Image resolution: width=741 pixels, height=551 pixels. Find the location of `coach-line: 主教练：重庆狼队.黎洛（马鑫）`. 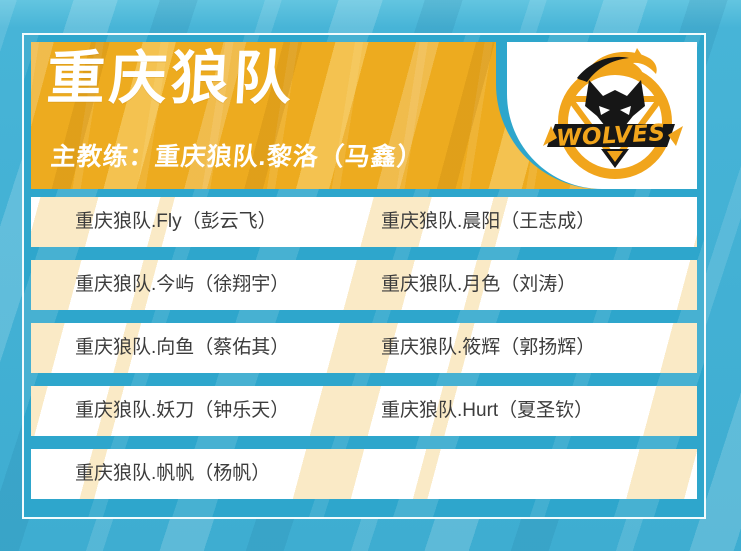

coach-line: 主教练：重庆狼队.黎洛（马鑫） is located at coordinates (237, 157).